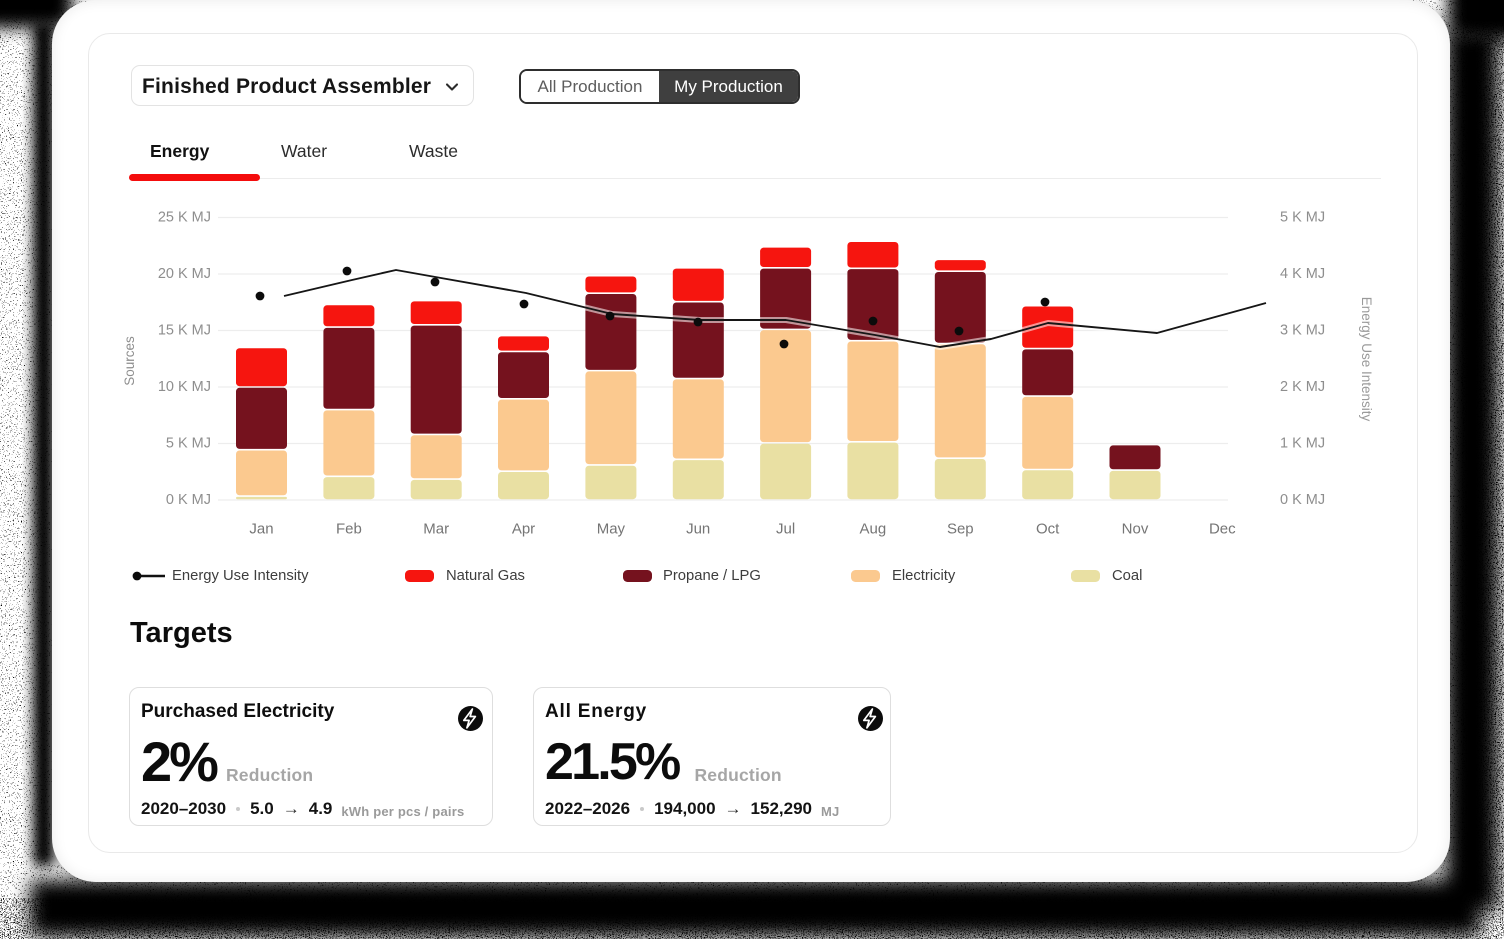  I want to click on svg-text: Sep, so click(960, 529).